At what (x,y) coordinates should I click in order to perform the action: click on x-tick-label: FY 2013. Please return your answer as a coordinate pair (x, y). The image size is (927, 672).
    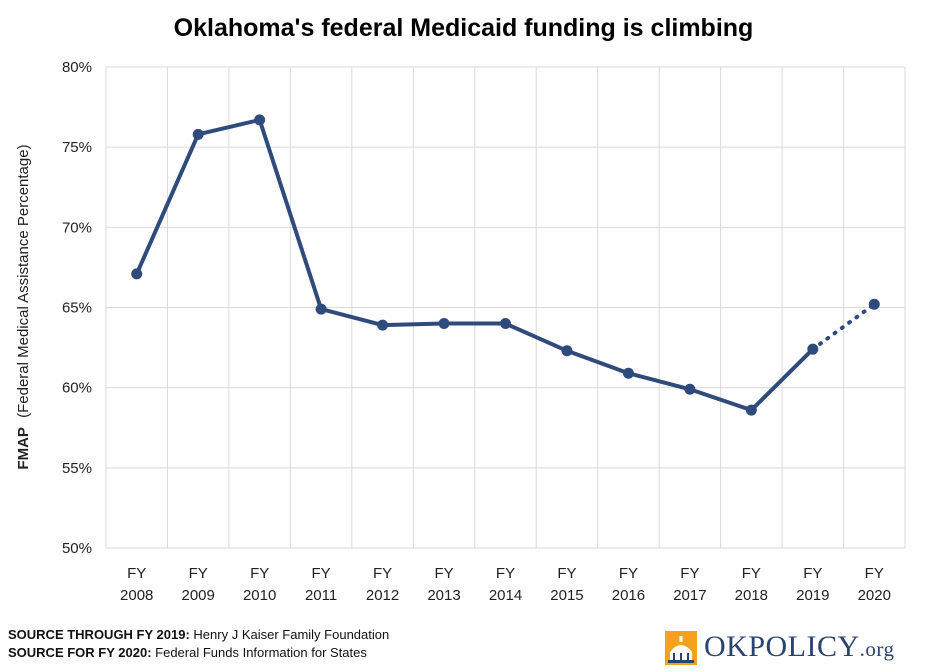
    Looking at the image, I should click on (443, 584).